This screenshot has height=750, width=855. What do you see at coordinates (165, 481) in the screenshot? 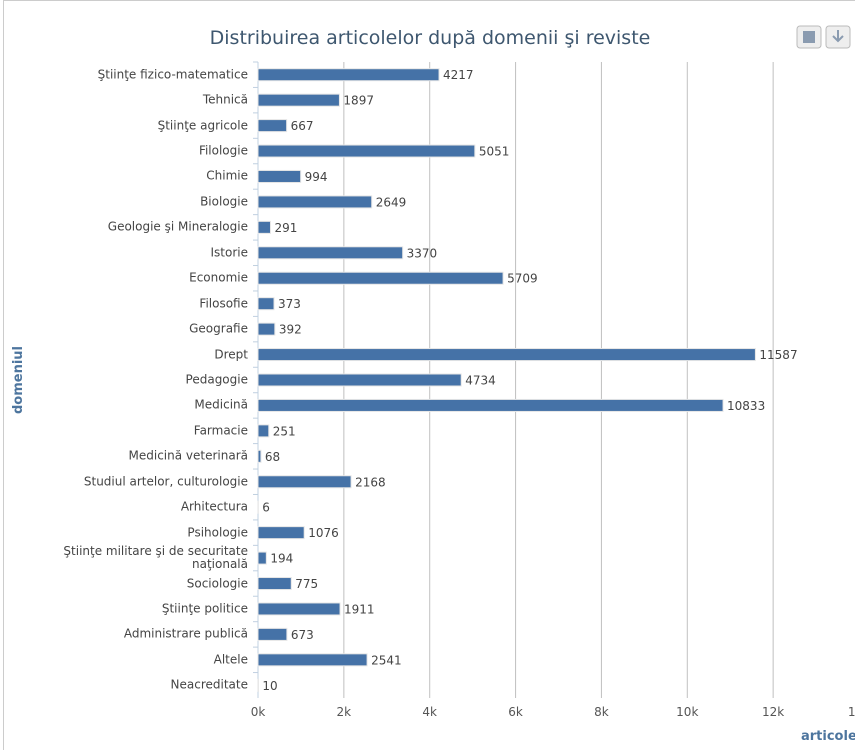
I see `y-tick-label: Studiul artelor, culturologie` at bounding box center [165, 481].